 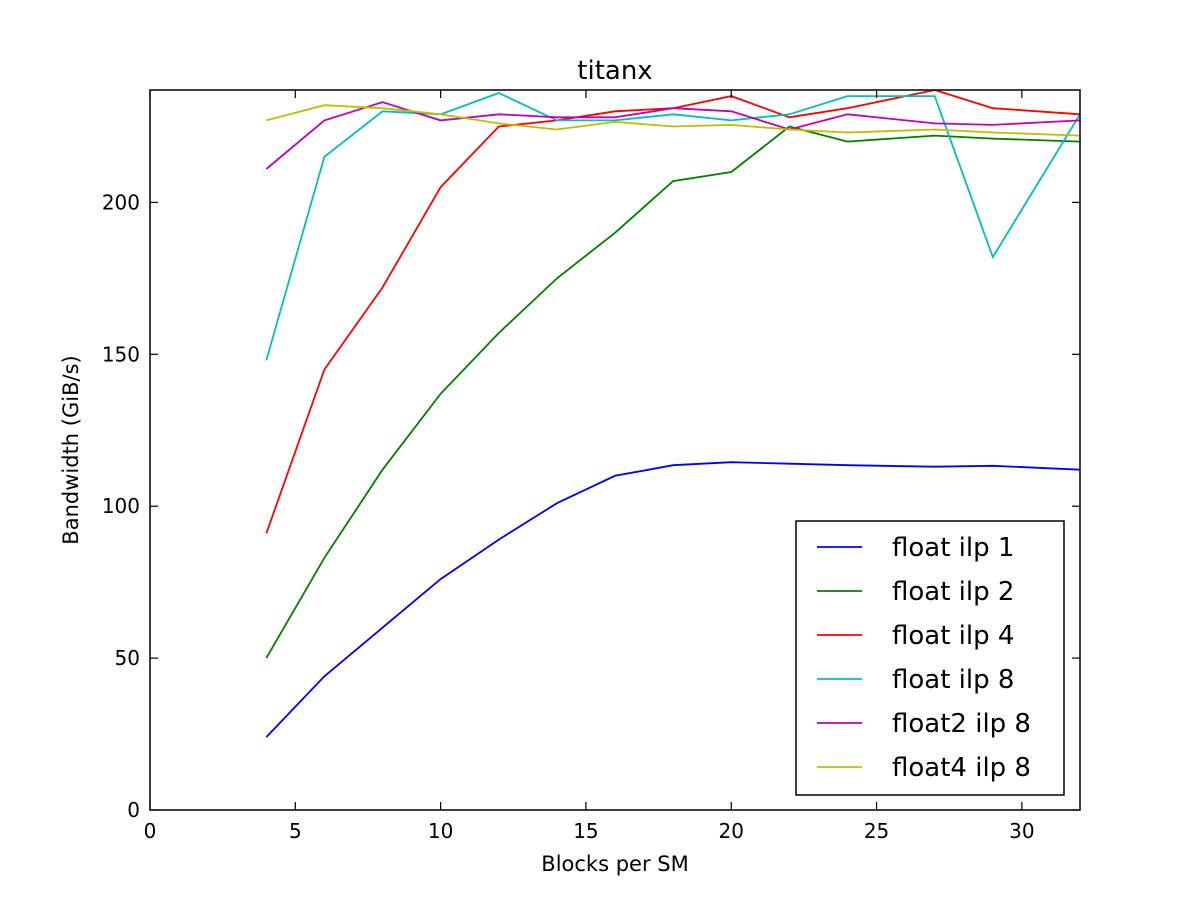 What do you see at coordinates (961, 724) in the screenshot?
I see `legend-label-5: float2 ilp 8` at bounding box center [961, 724].